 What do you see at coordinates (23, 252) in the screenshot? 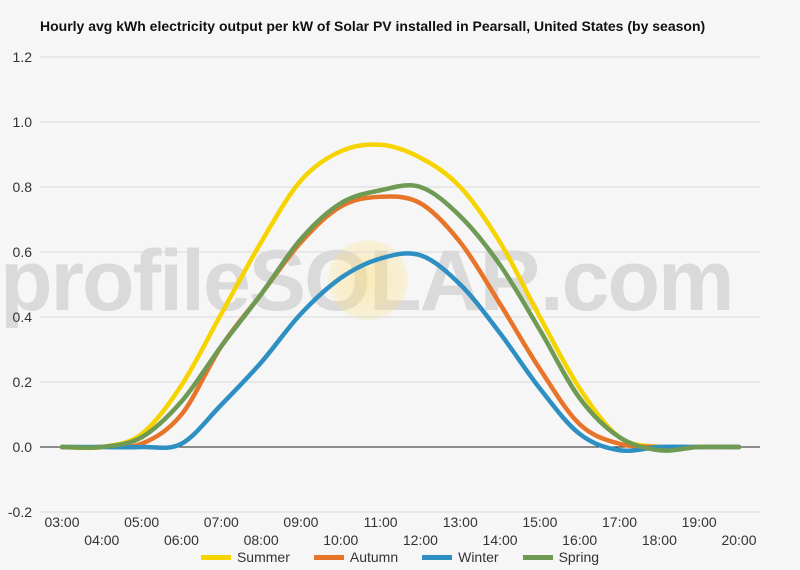
I see `y-tick-label: 0.6` at bounding box center [23, 252].